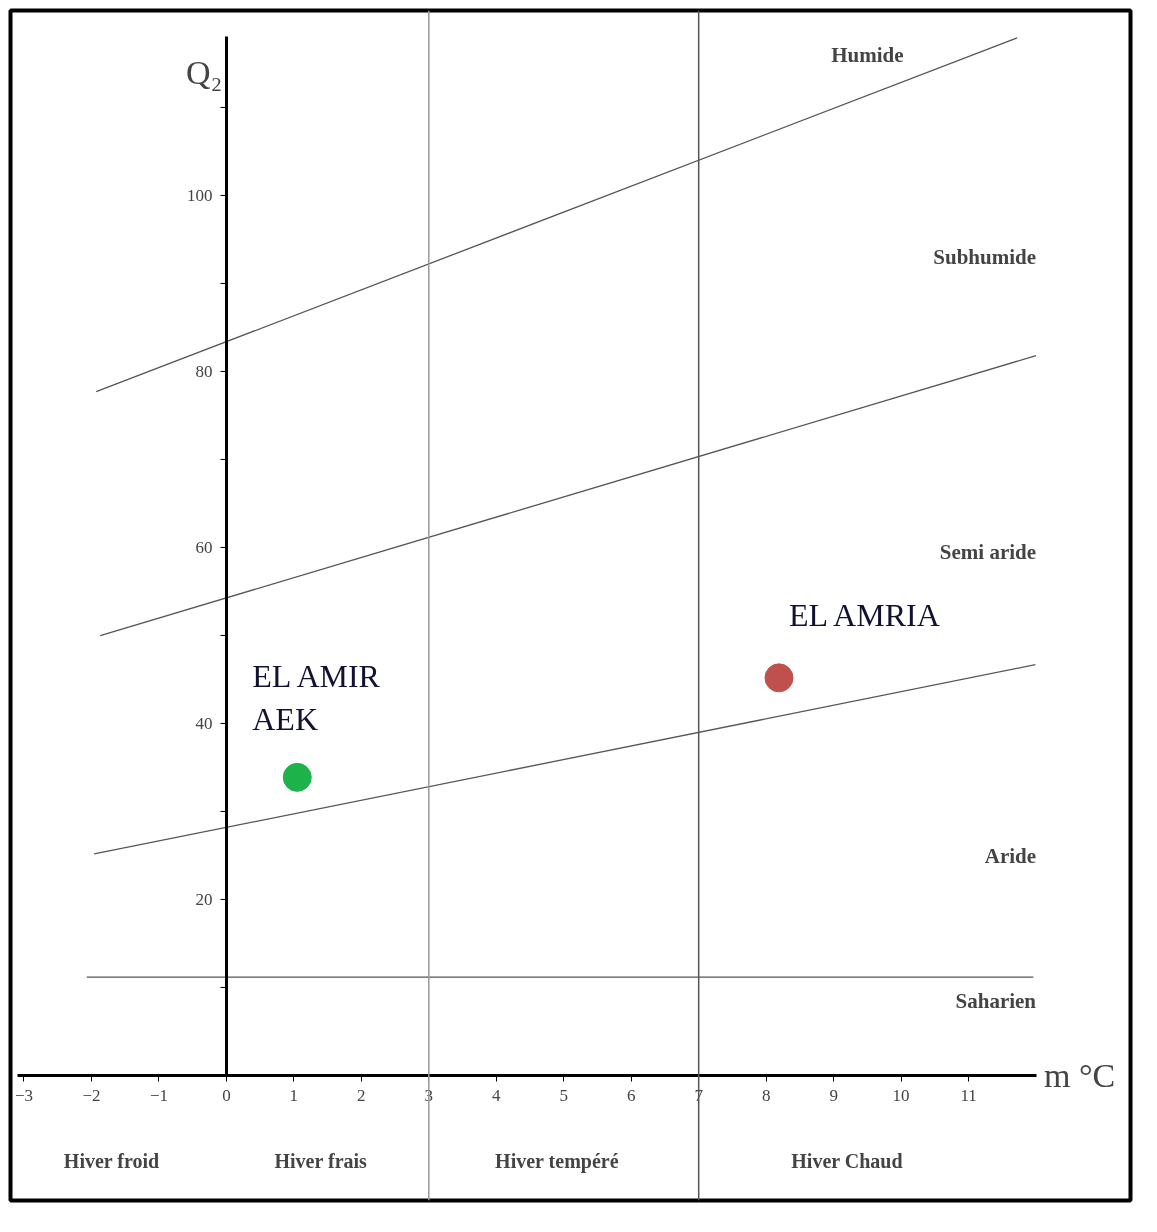  Describe the element at coordinates (557, 1161) in the screenshot. I see `text: Hiver tempéré` at that location.